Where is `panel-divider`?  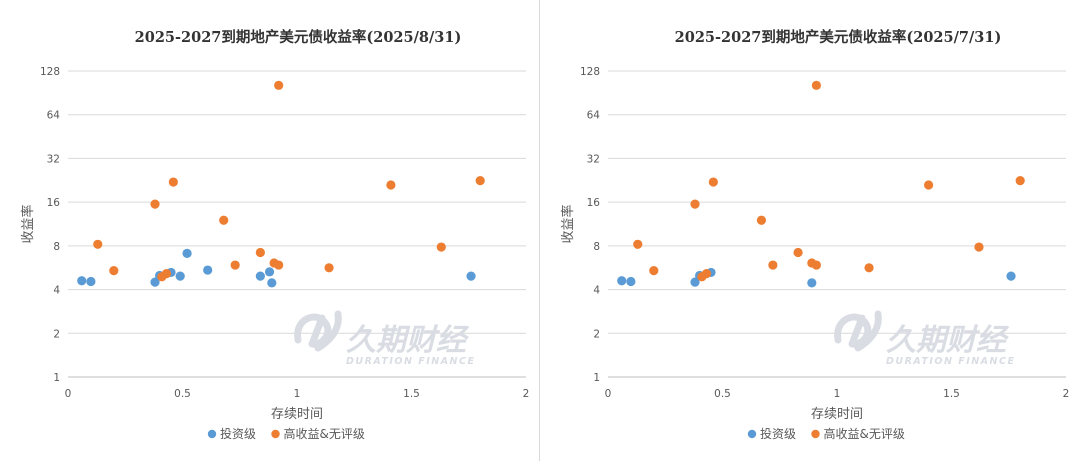 panel-divider is located at coordinates (539, 230).